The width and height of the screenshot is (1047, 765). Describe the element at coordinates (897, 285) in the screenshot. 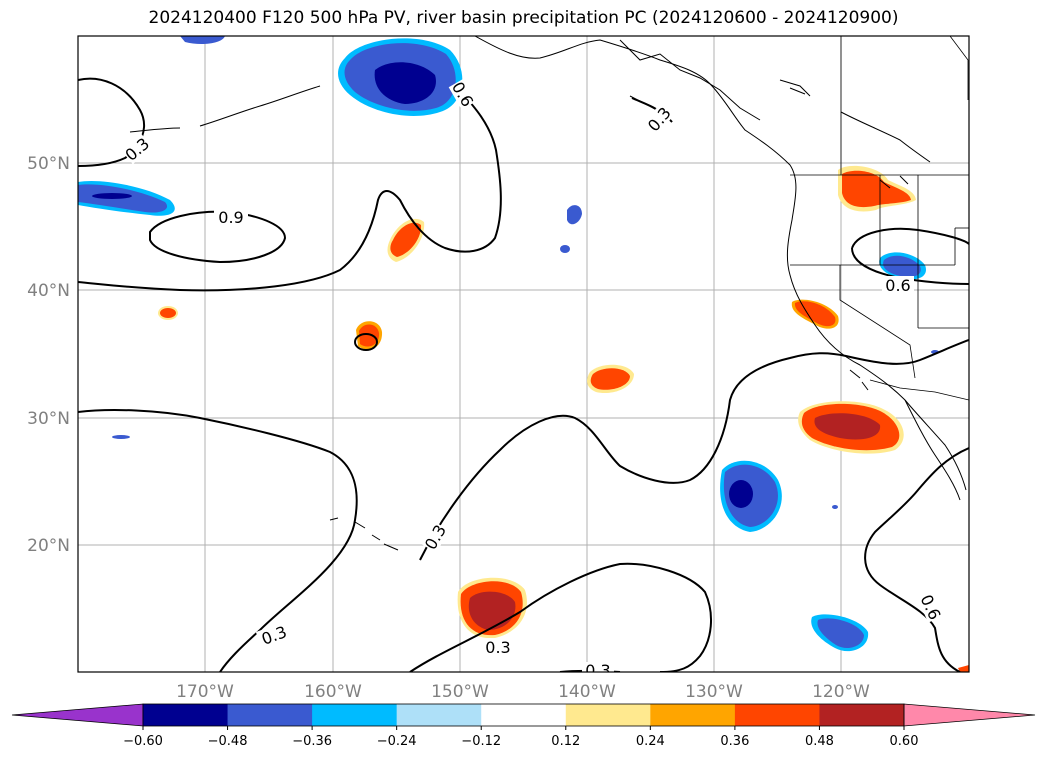

I see `contour-label: 0.6` at that location.